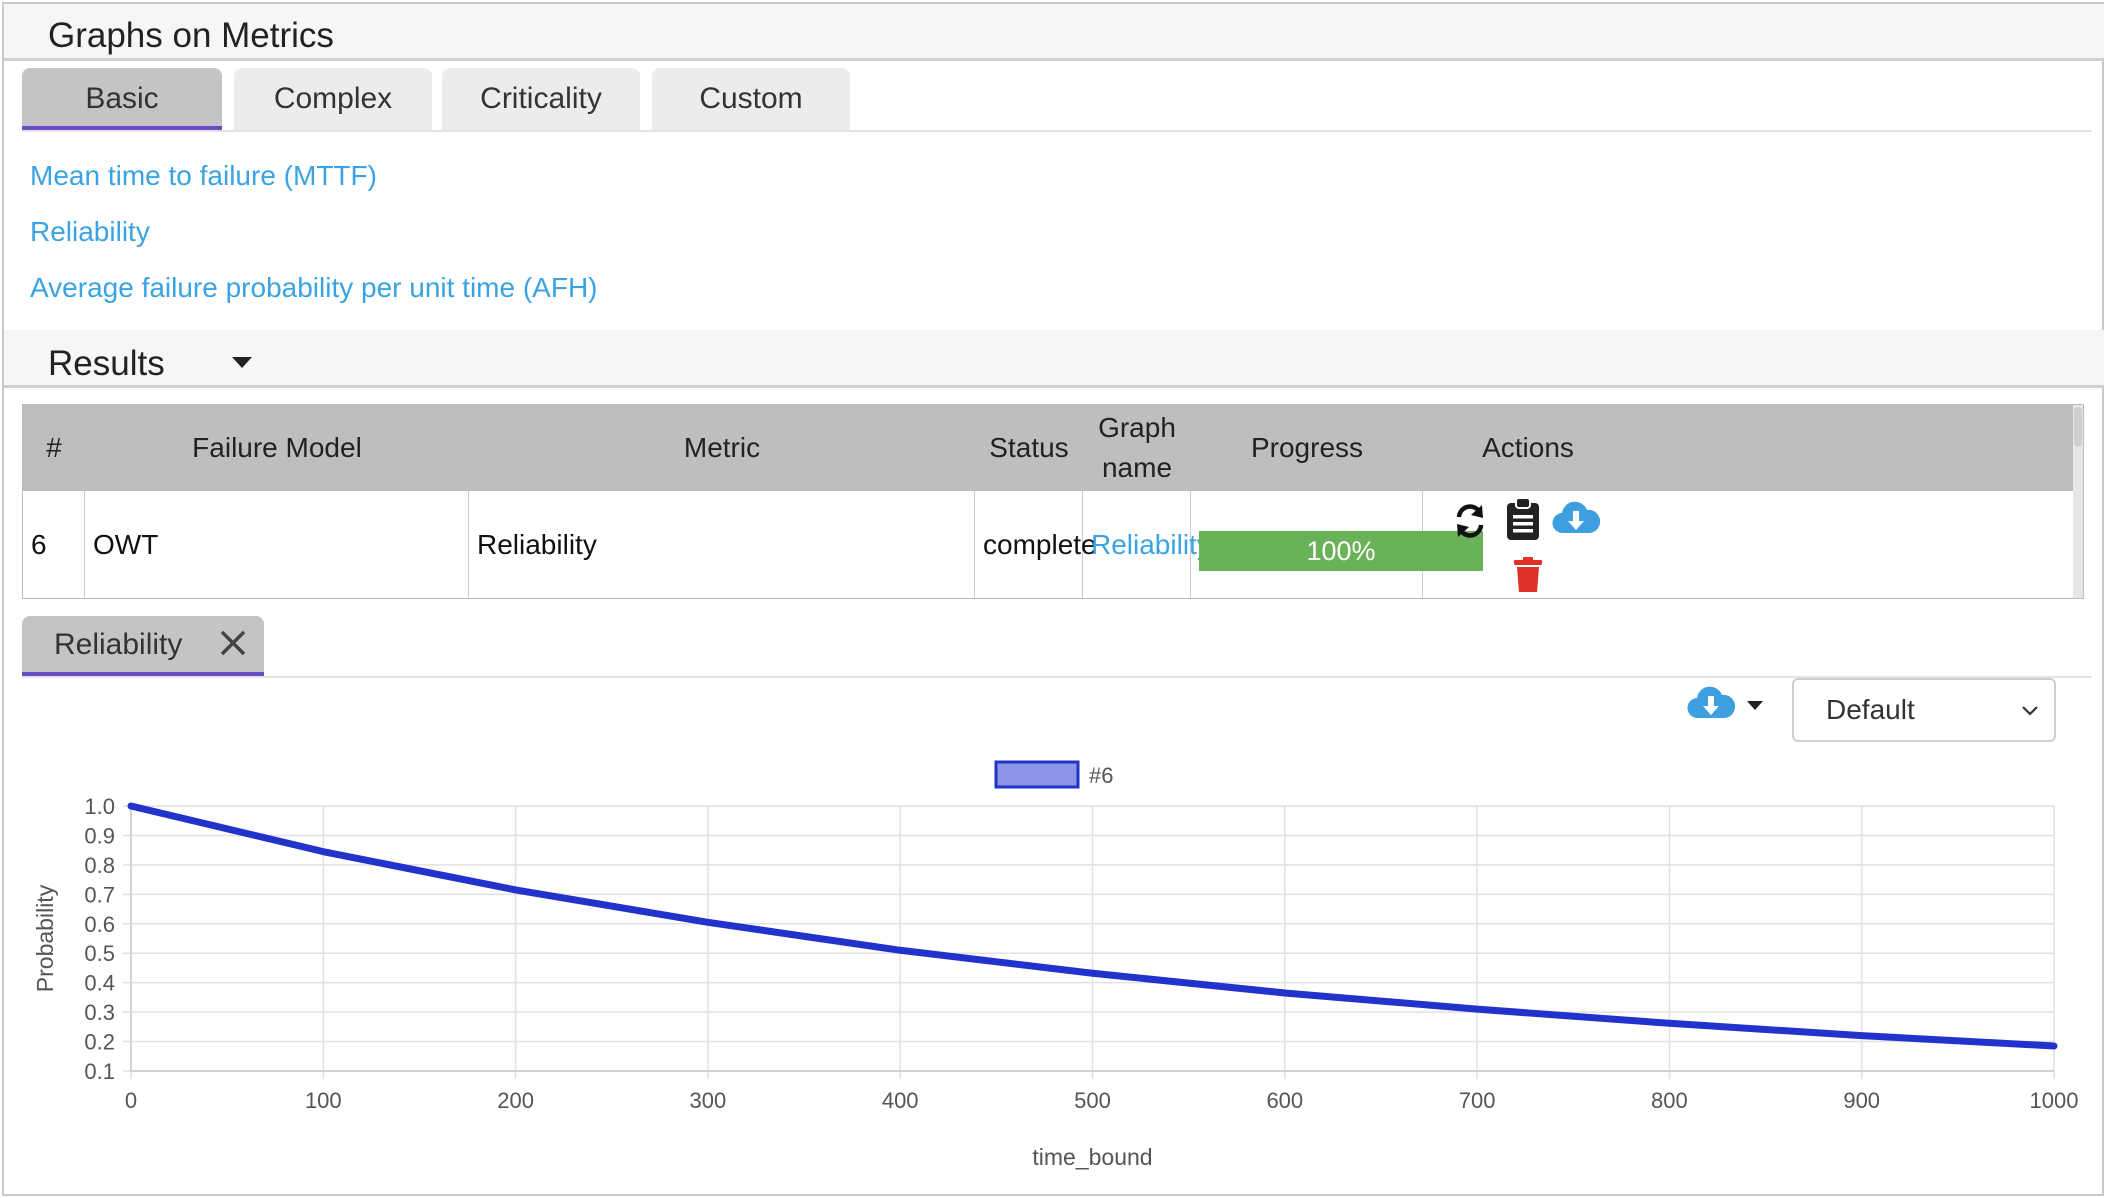 The height and width of the screenshot is (1198, 2106). I want to click on graph-name-line2: name, so click(1137, 467).